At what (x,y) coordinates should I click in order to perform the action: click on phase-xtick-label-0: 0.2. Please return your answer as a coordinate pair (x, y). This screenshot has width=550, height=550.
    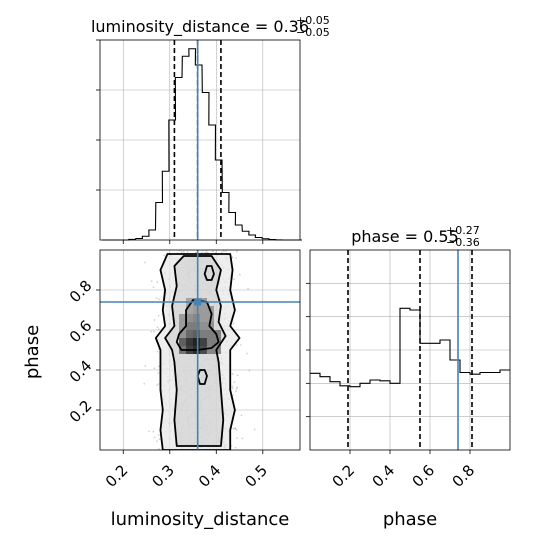
    Looking at the image, I should click on (344, 476).